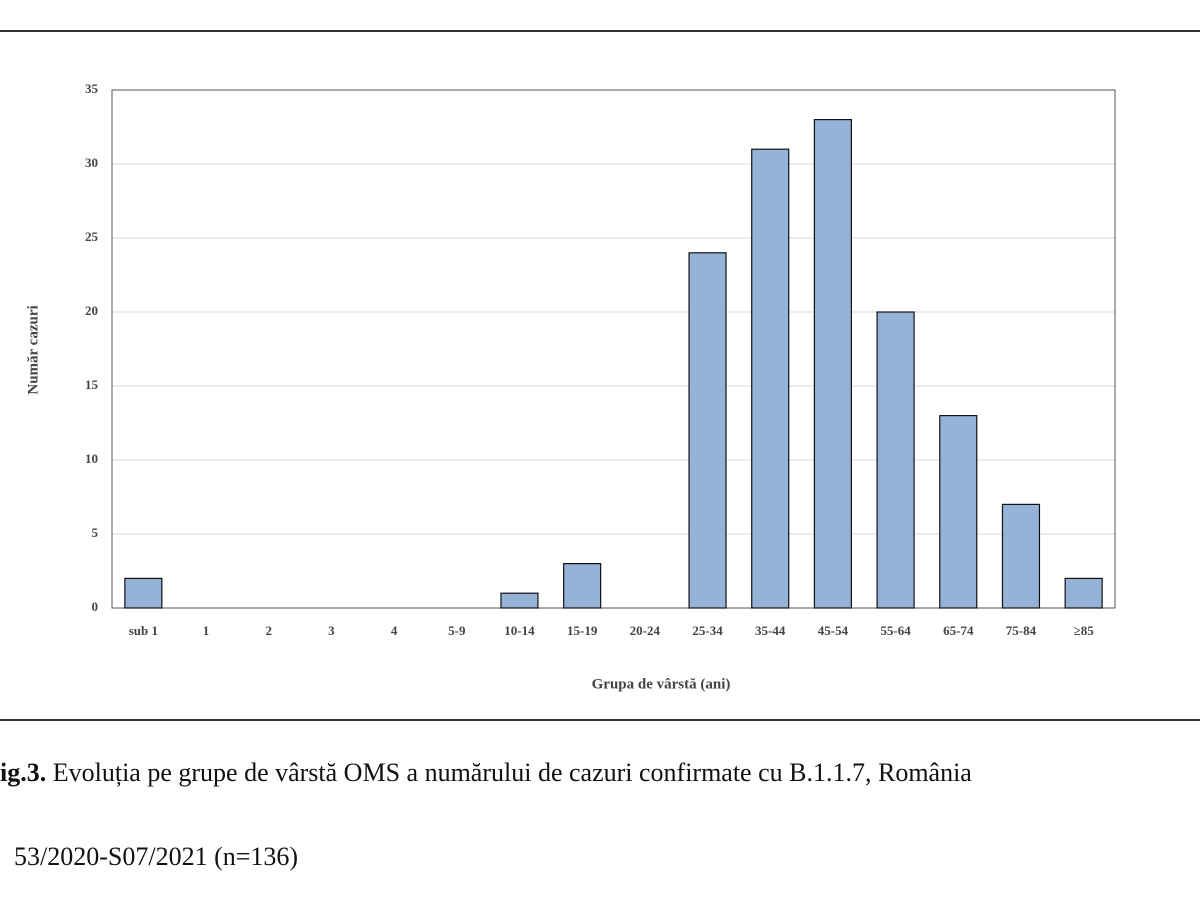  Describe the element at coordinates (958, 630) in the screenshot. I see `x-tick-label: 65-74` at that location.